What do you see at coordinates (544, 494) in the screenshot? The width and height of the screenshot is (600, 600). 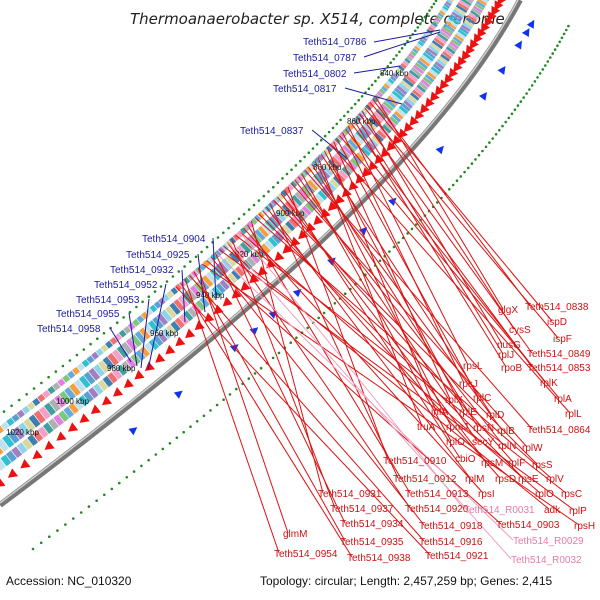 I see `gene-label: rplO` at bounding box center [544, 494].